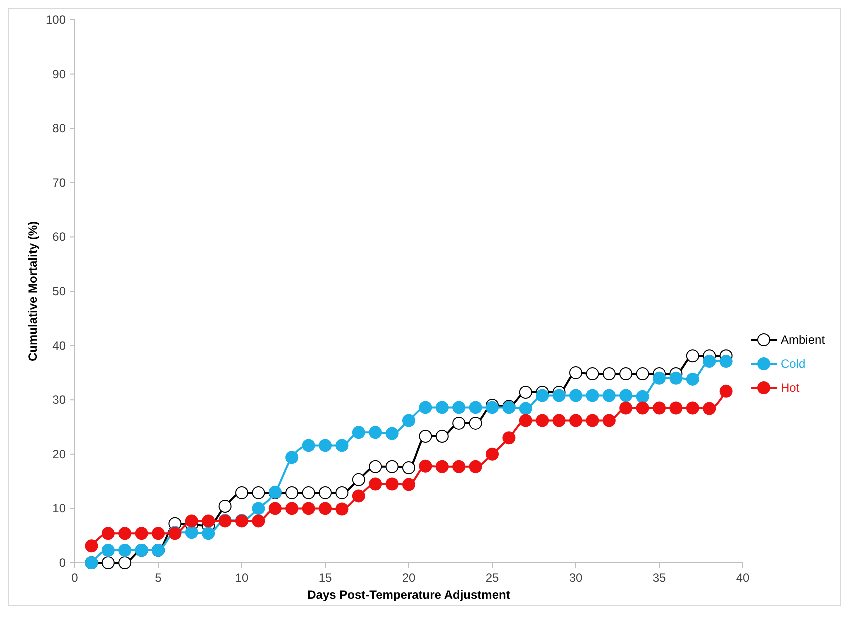 Image resolution: width=849 pixels, height=623 pixels. What do you see at coordinates (56, 20) in the screenshot?
I see `y-tick-label: 100` at bounding box center [56, 20].